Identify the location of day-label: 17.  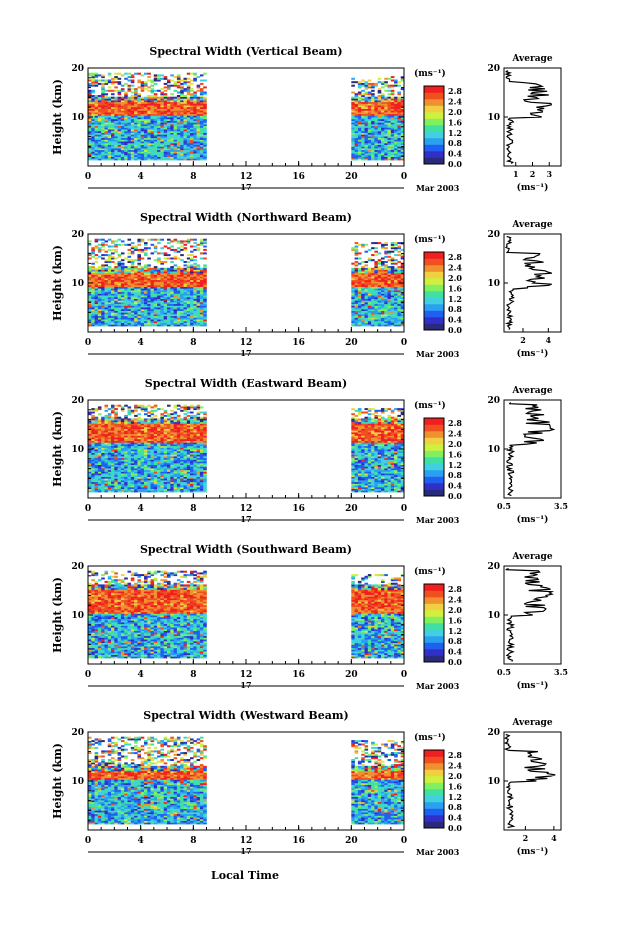
(245, 187).